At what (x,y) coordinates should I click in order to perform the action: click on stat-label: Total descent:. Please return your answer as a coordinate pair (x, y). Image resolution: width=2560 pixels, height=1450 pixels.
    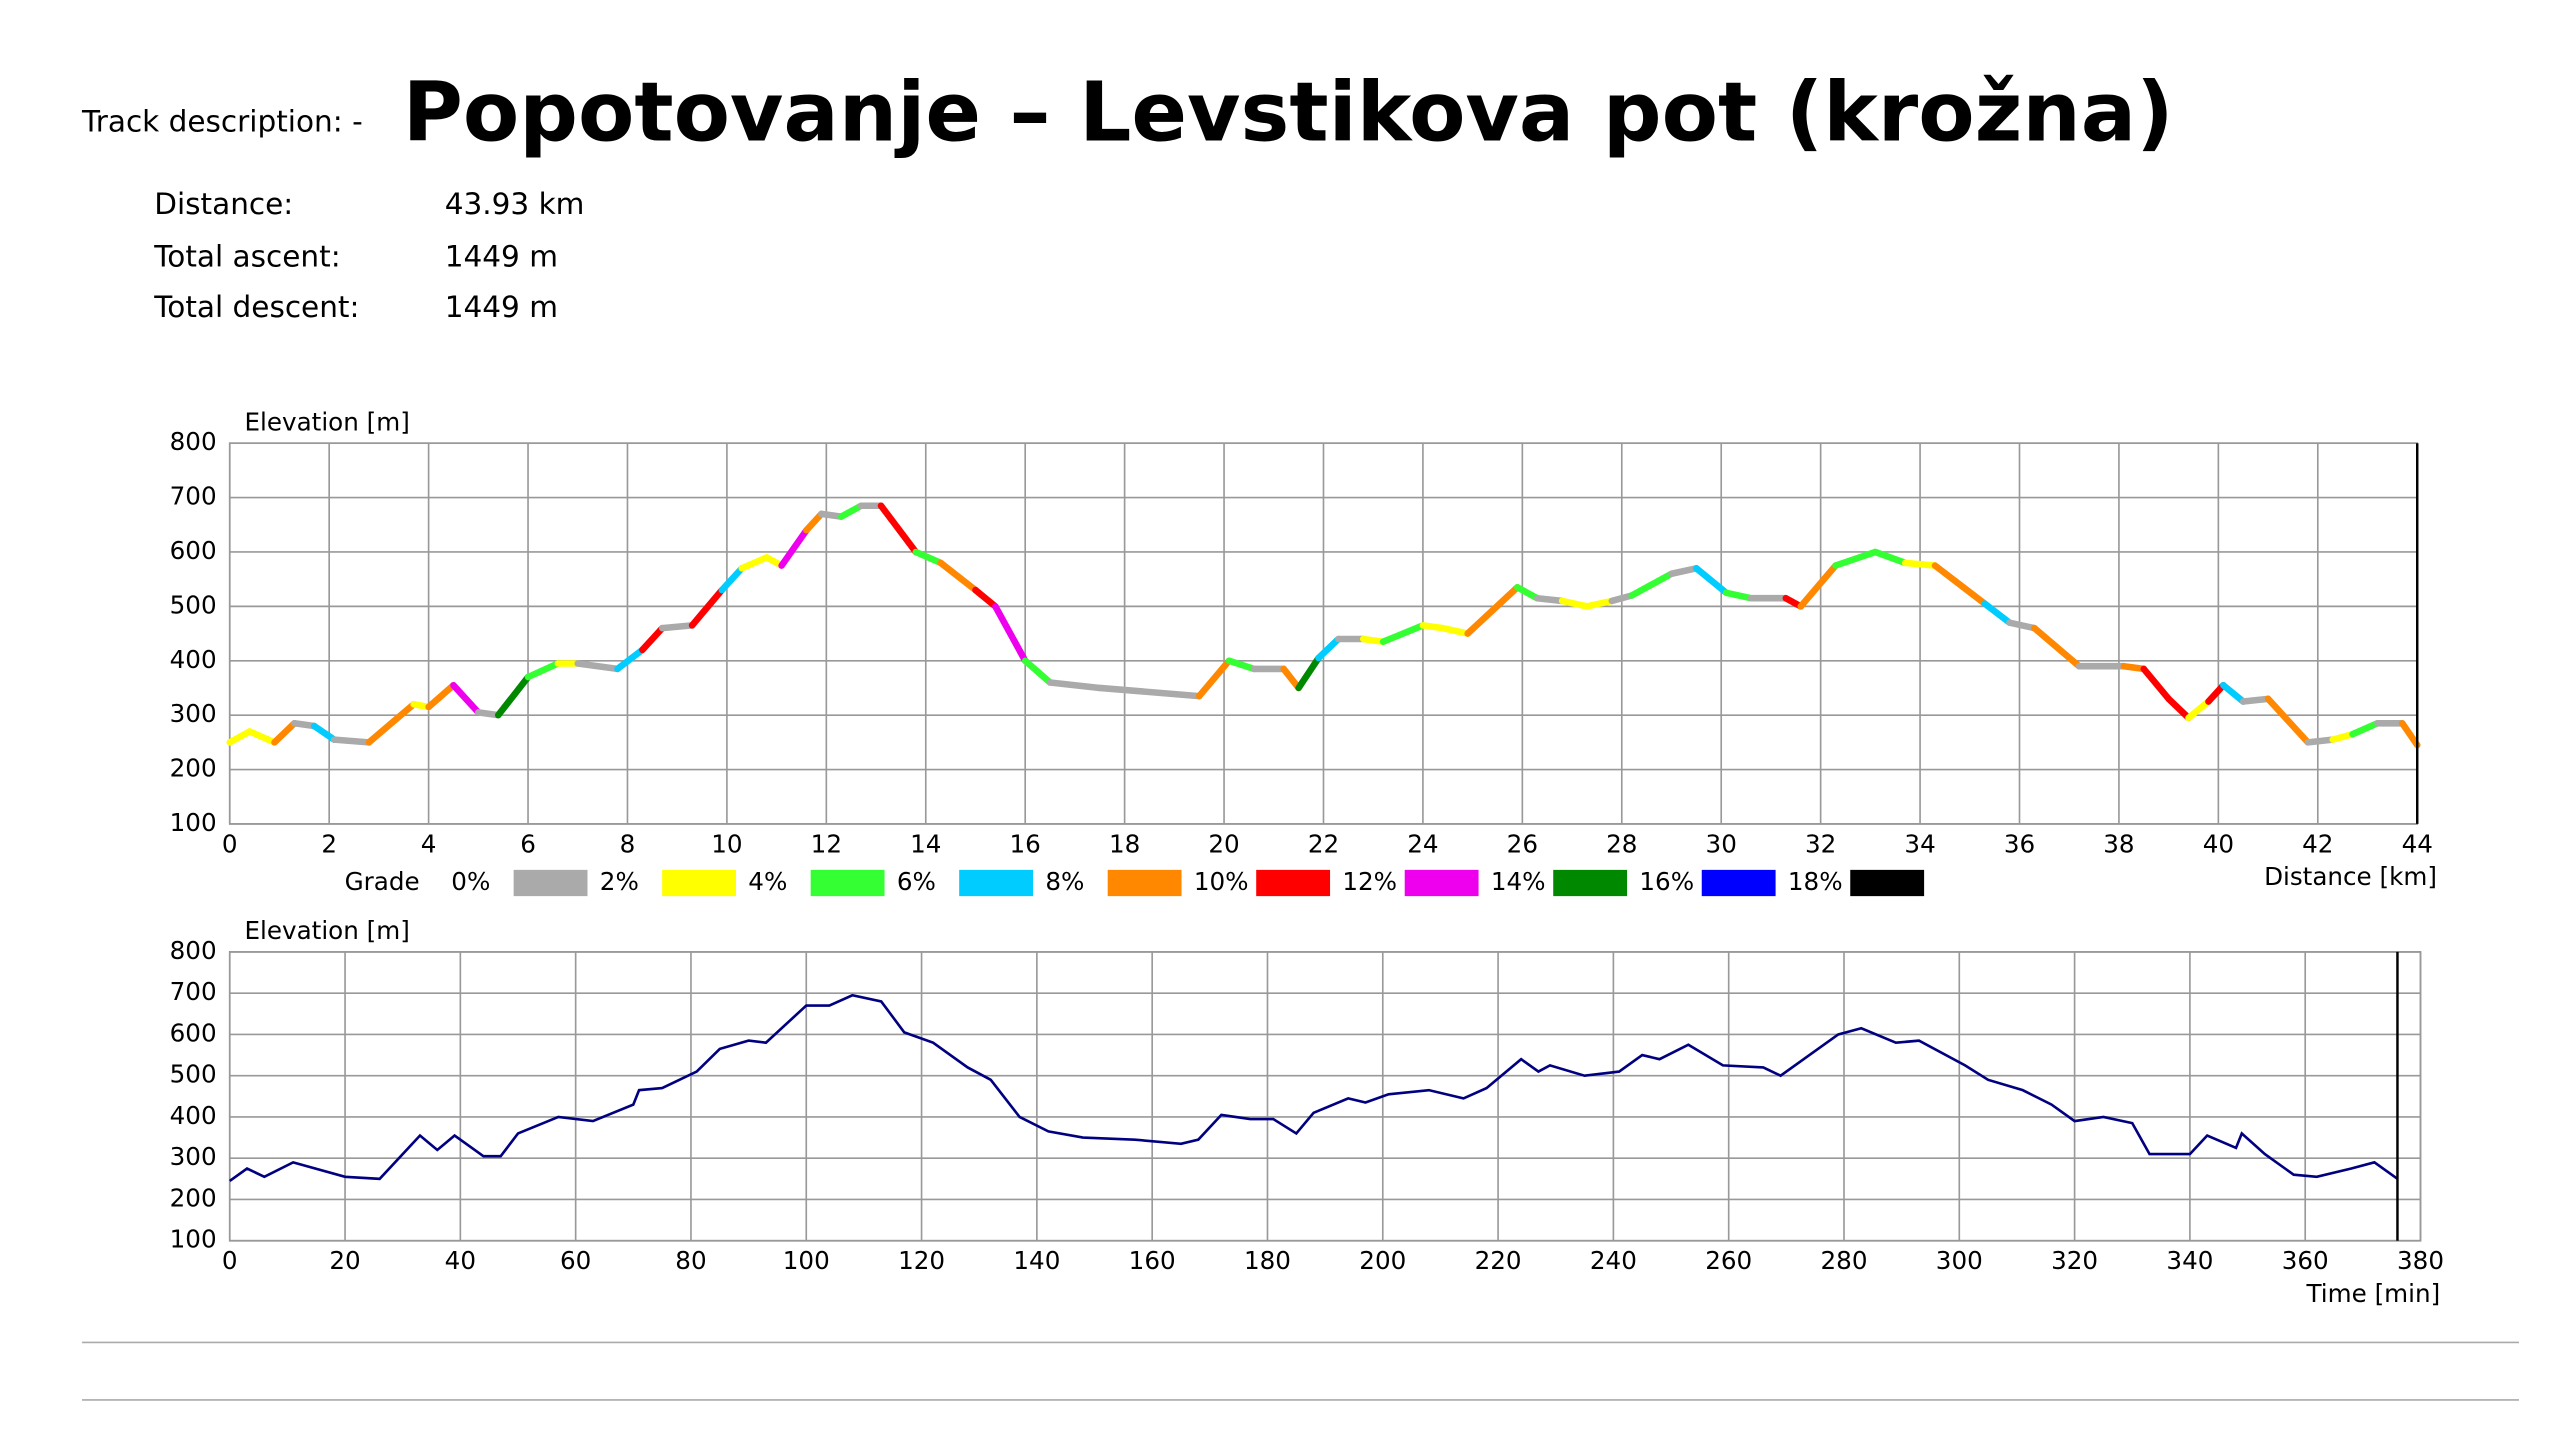
    Looking at the image, I should click on (256, 307).